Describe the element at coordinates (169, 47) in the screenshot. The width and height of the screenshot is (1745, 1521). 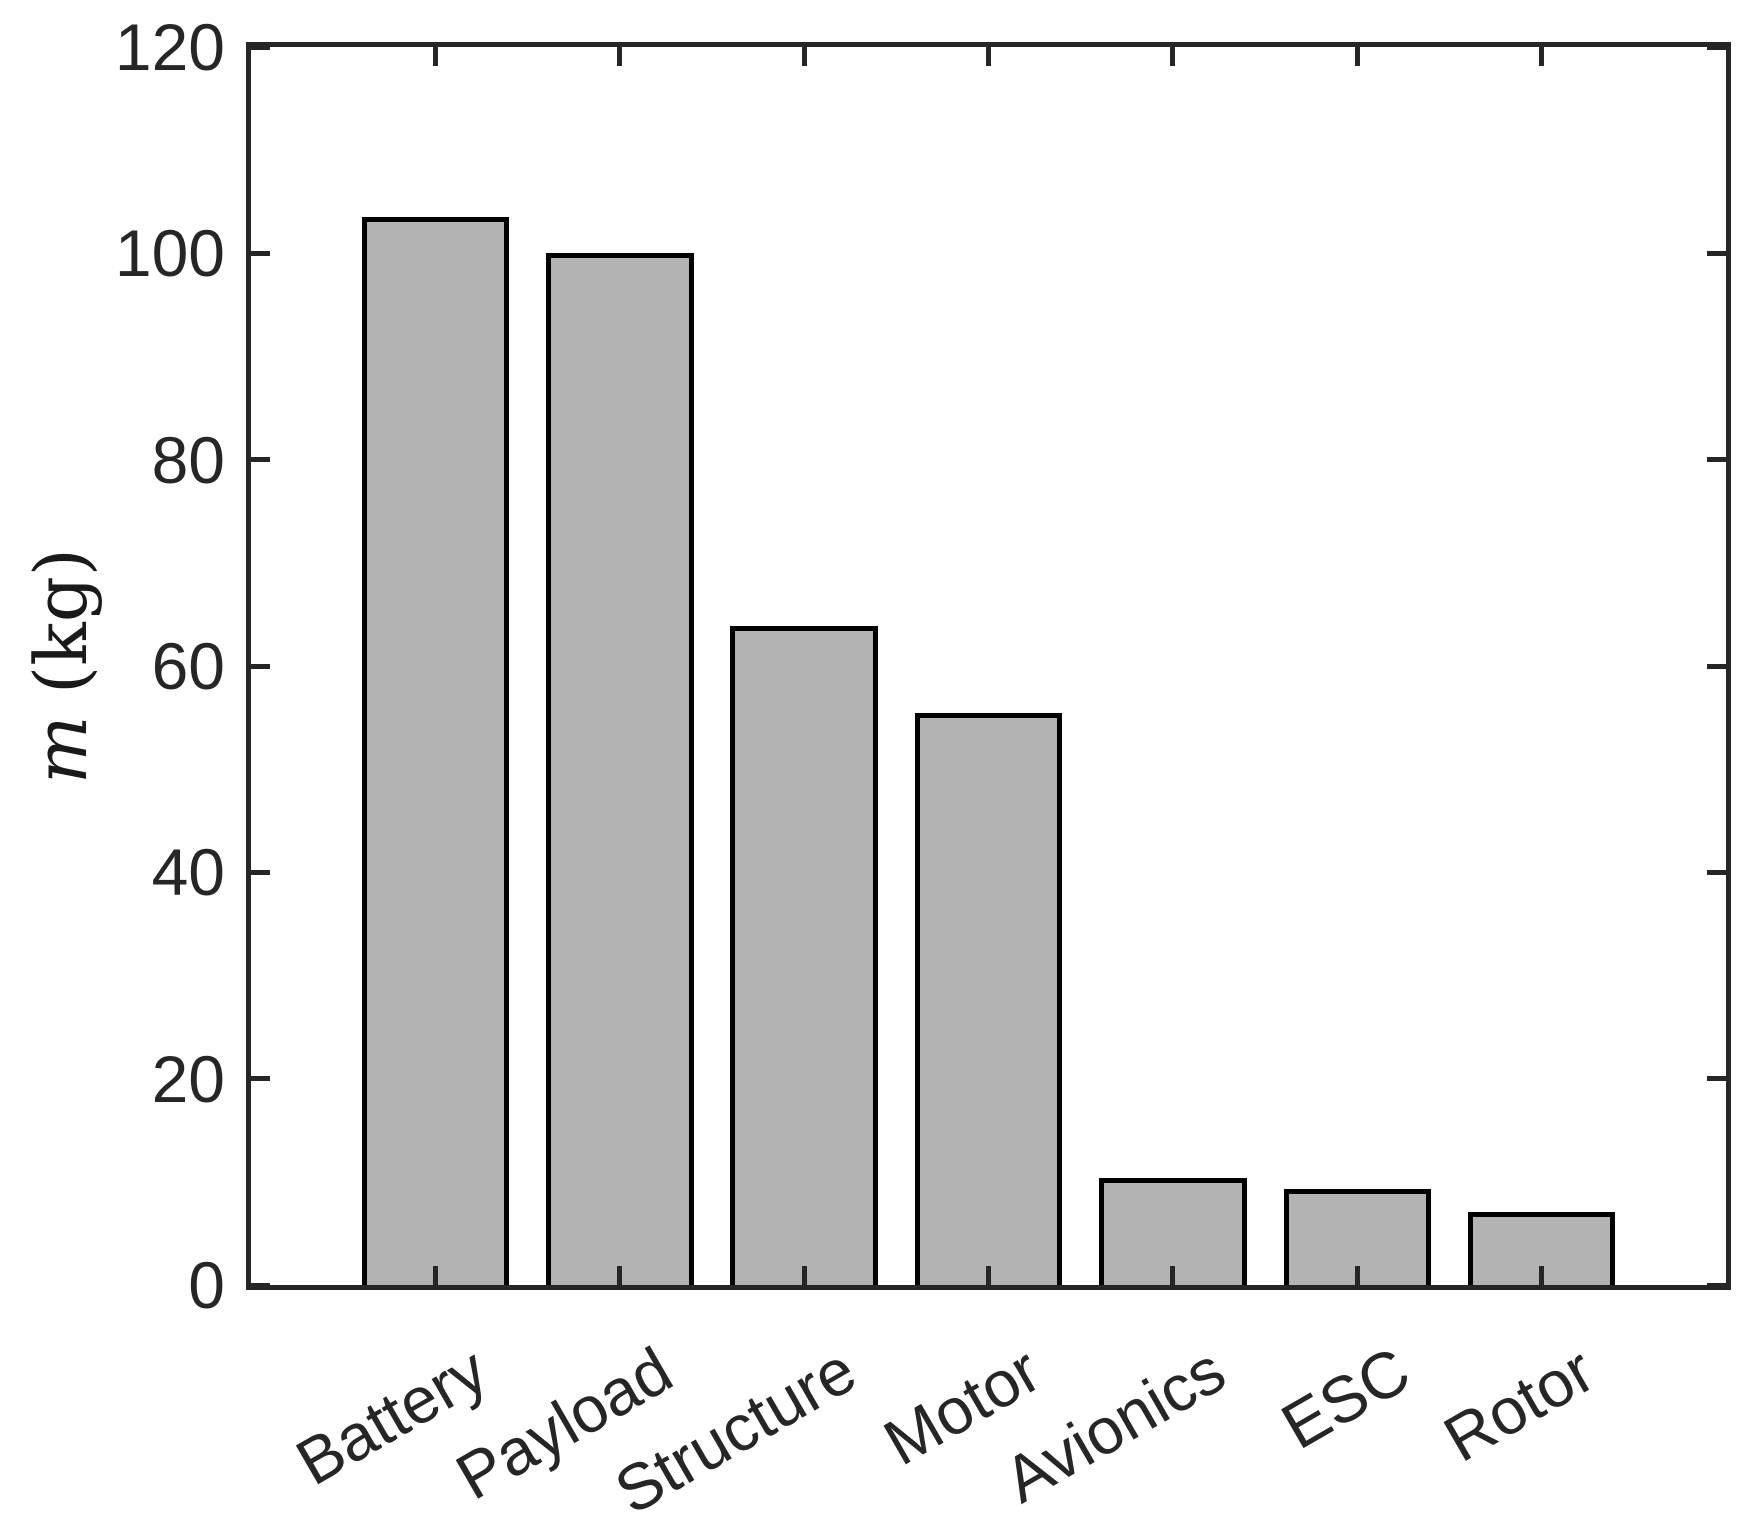
I see `y-tick-label: 120` at that location.